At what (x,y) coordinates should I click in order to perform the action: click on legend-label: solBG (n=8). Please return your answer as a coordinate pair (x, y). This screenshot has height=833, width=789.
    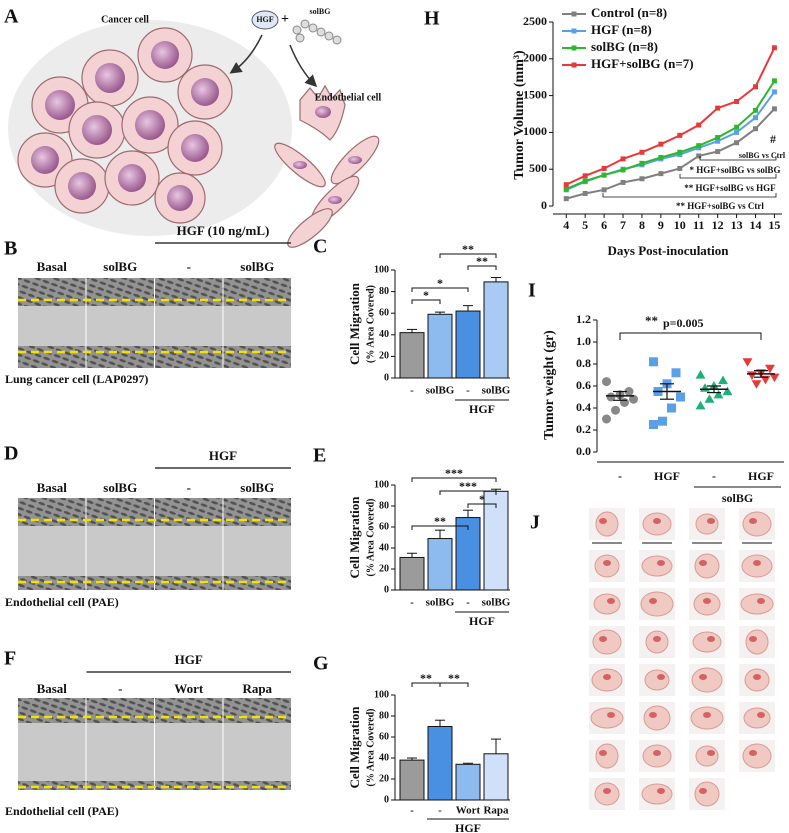
    Looking at the image, I should click on (624, 46).